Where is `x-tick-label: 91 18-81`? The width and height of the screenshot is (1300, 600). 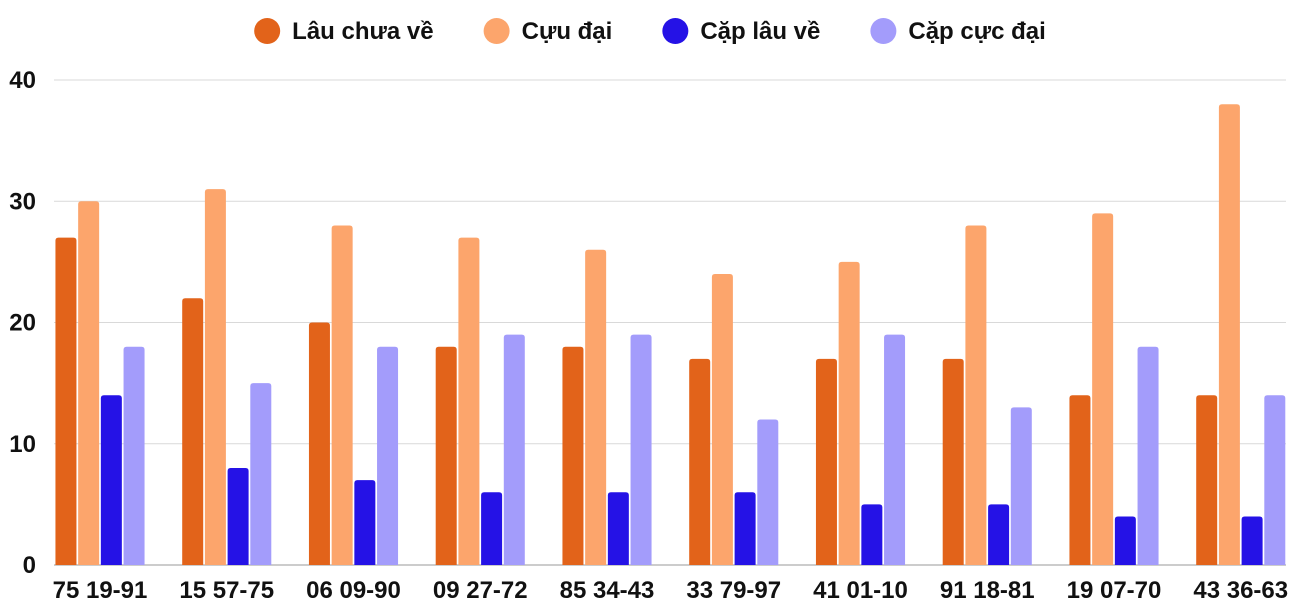
x-tick-label: 91 18-81 is located at coordinates (987, 588).